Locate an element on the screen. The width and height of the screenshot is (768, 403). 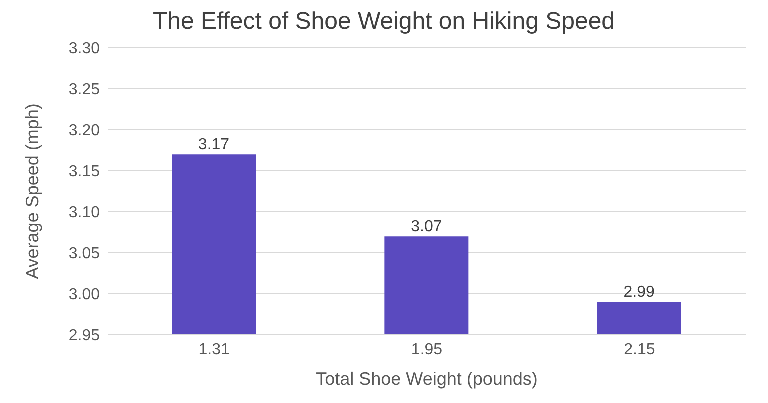
y-tick-label: 3.10 is located at coordinates (84, 213).